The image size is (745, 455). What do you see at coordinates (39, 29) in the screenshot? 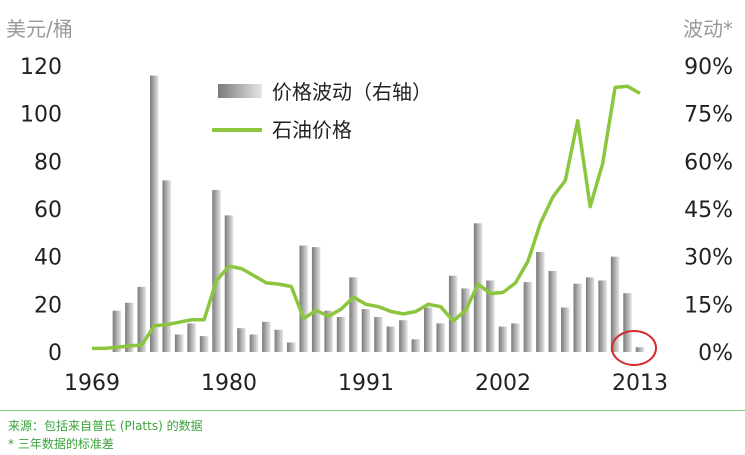
I see `left-axis-unit-label: 美元/桶` at bounding box center [39, 29].